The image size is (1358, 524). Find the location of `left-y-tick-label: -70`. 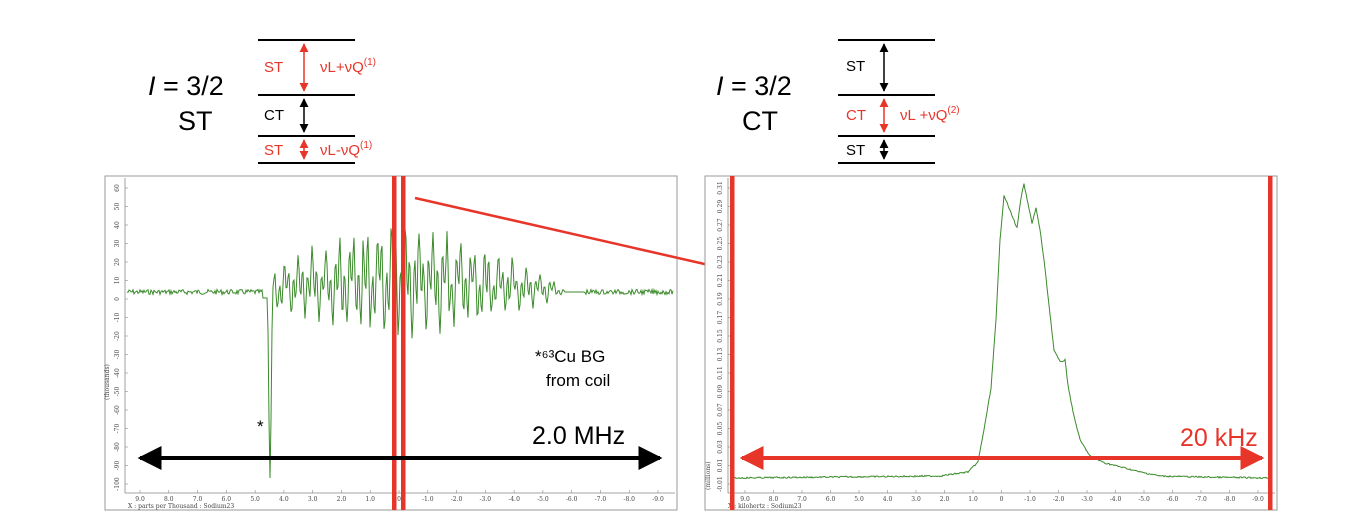

left-y-tick-label: -70 is located at coordinates (117, 428).